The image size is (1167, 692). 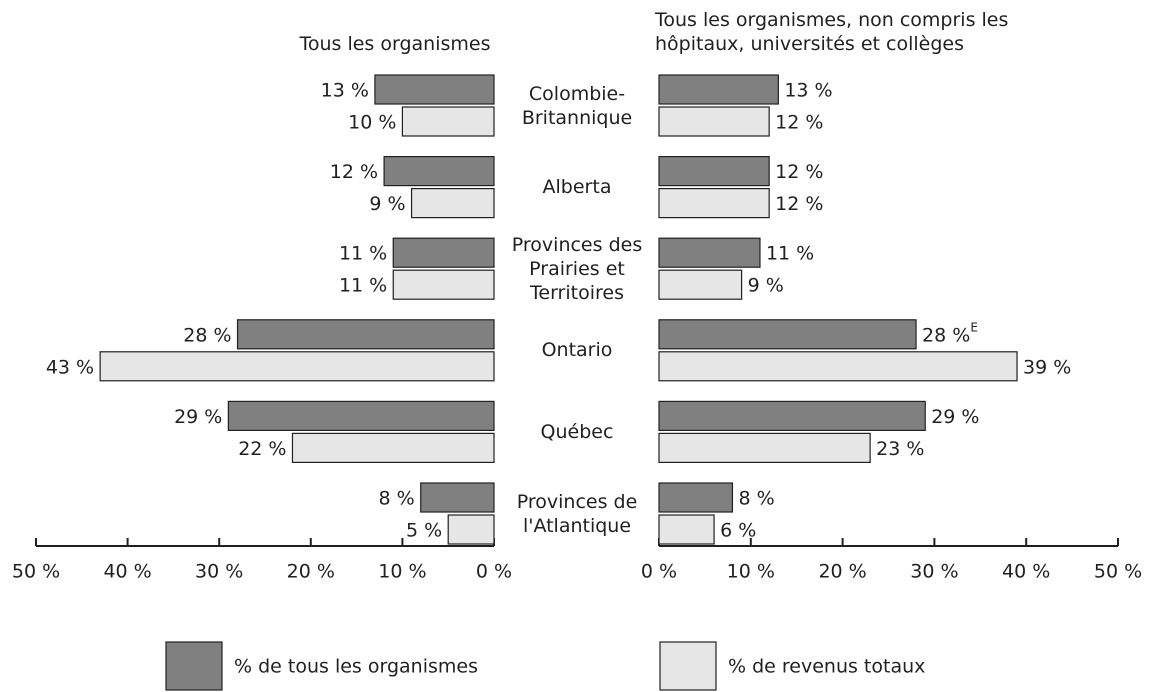 What do you see at coordinates (395, 44) in the screenshot?
I see `panel-title: Tous les organismes` at bounding box center [395, 44].